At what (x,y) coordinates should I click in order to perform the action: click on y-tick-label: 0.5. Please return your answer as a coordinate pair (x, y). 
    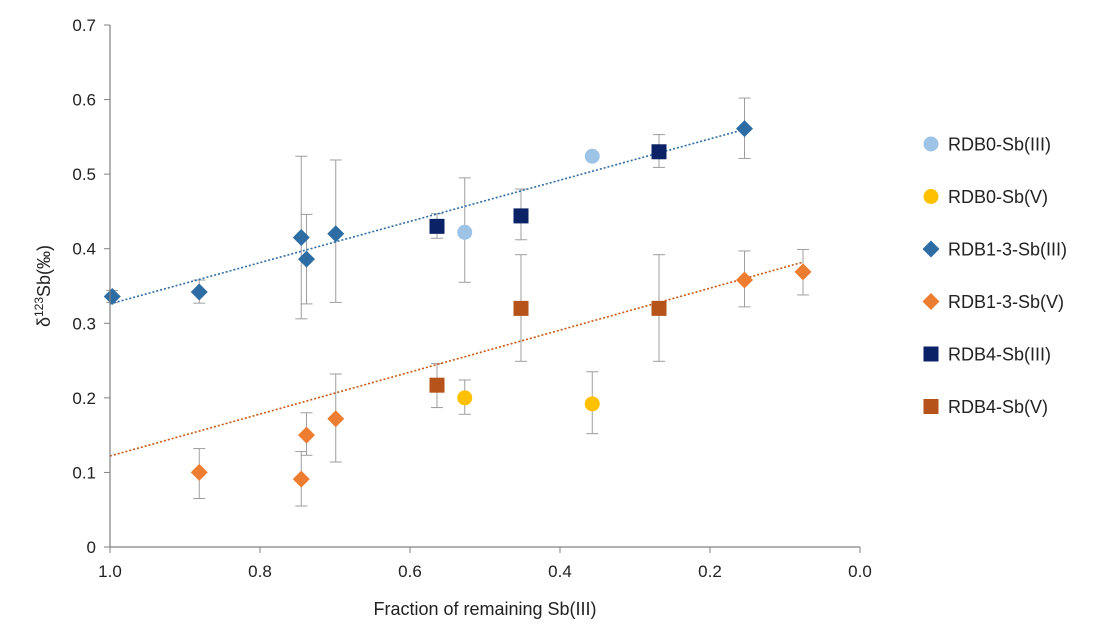
    Looking at the image, I should click on (84, 174).